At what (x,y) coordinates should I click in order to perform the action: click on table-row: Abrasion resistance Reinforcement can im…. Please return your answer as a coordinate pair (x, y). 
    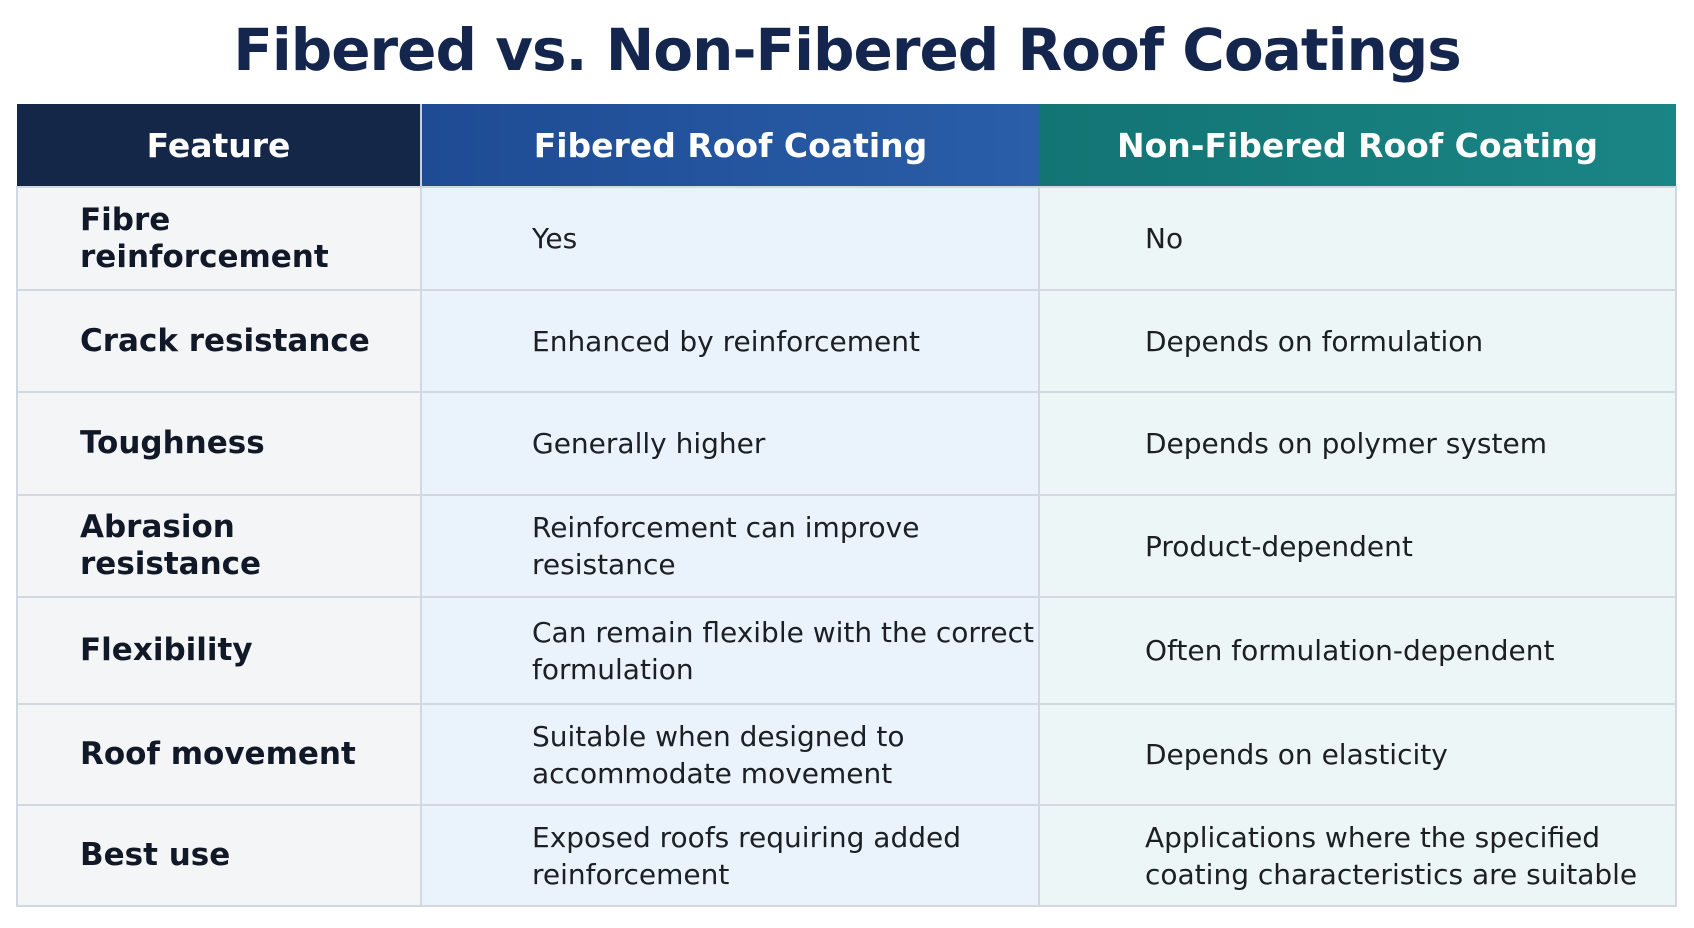
    Looking at the image, I should click on (846, 546).